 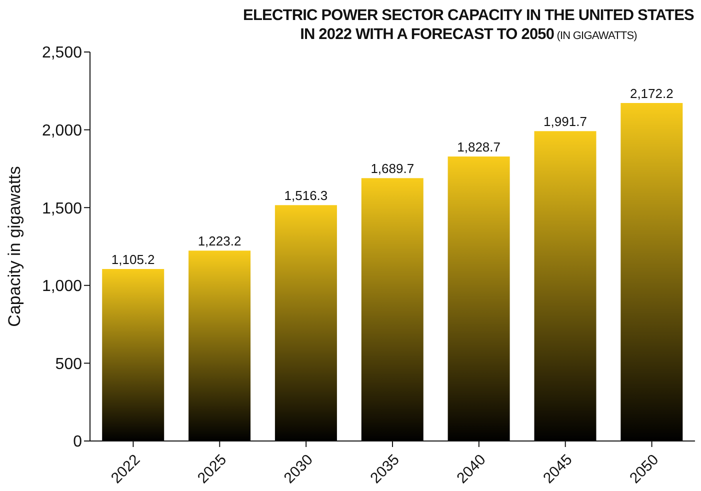 What do you see at coordinates (133, 260) in the screenshot?
I see `data-label: 1,105.2` at bounding box center [133, 260].